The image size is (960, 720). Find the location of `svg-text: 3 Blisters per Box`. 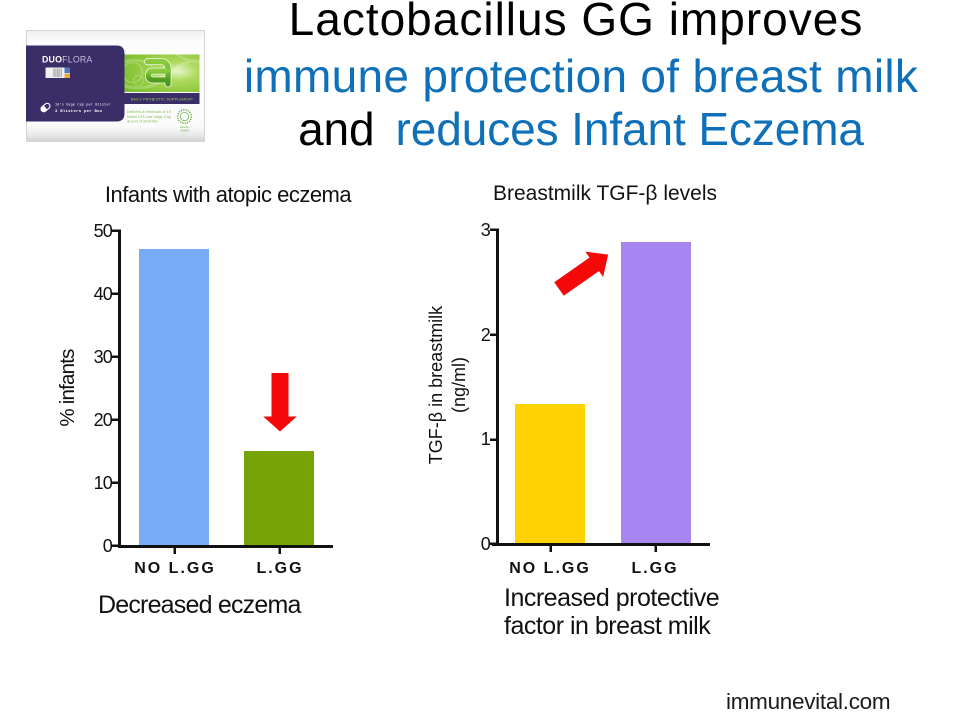

svg-text: 3 Blisters per Box is located at coordinates (79, 111).